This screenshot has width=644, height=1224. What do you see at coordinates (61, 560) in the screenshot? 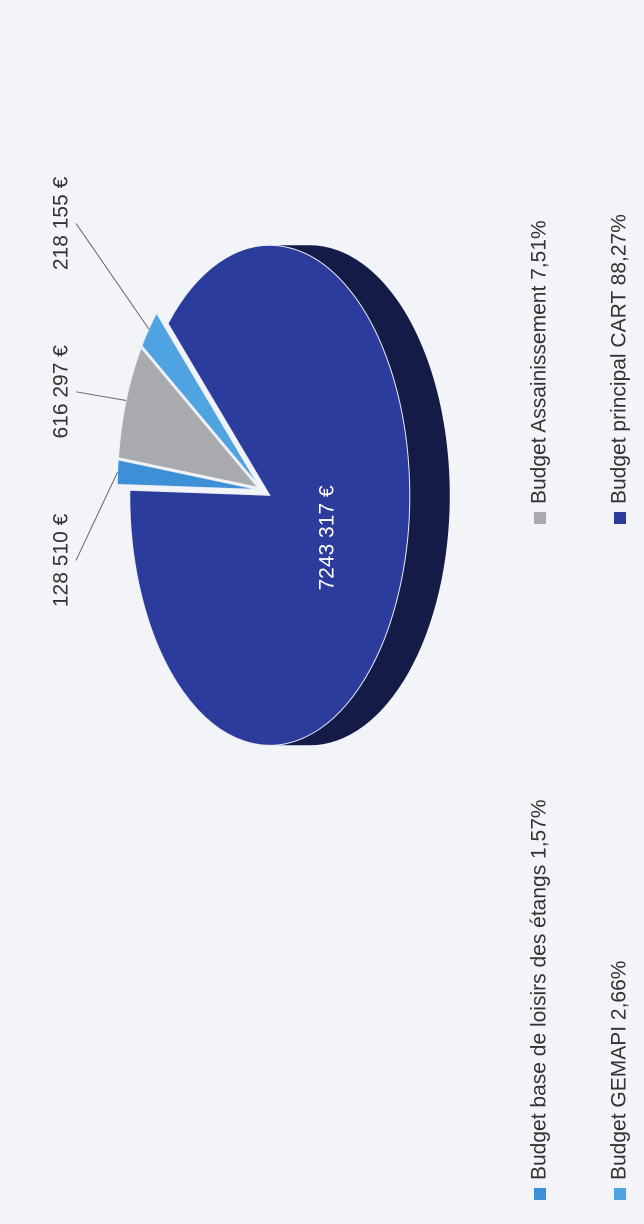
I see `data-label: 128 510 €` at bounding box center [61, 560].